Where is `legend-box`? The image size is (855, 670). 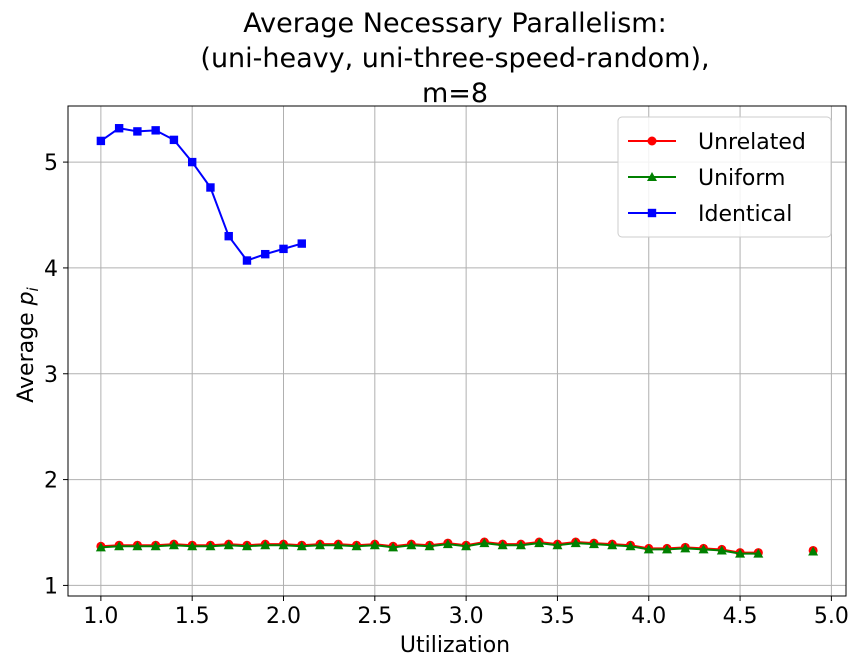
legend-box is located at coordinates (724, 177).